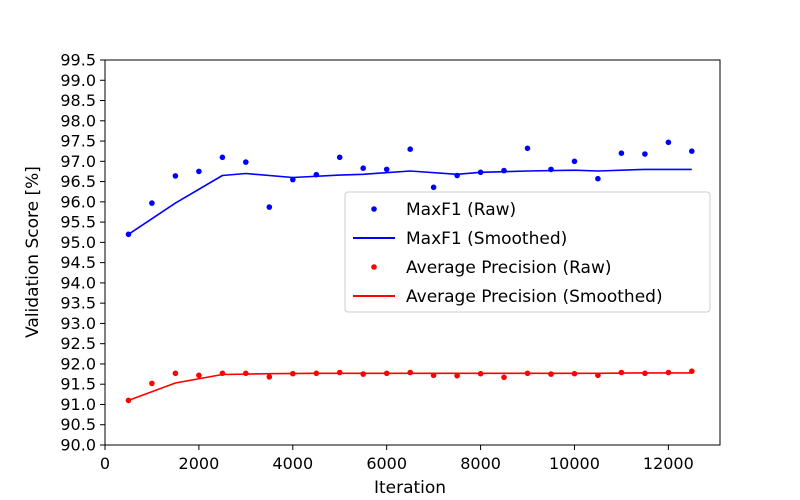  What do you see at coordinates (78, 424) in the screenshot?
I see `y-tick-label: 90.5` at bounding box center [78, 424].